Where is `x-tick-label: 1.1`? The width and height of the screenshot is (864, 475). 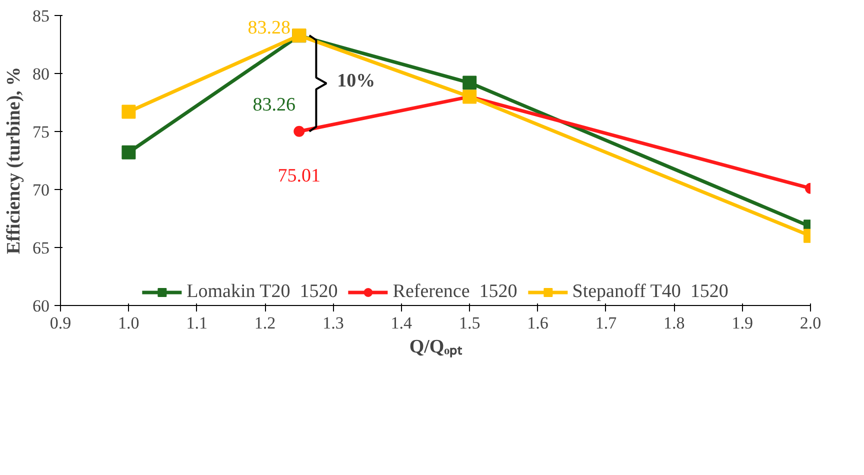 x-tick-label: 1.1 is located at coordinates (197, 323).